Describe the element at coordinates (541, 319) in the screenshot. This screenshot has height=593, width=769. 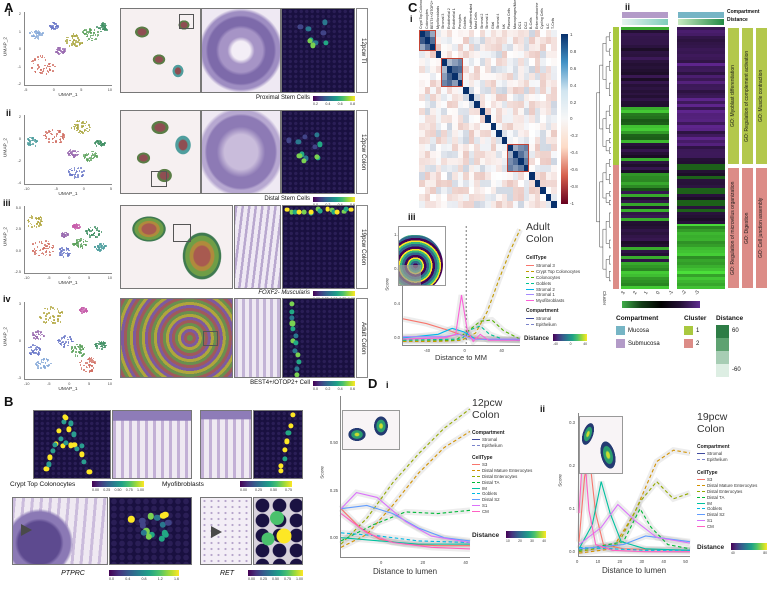
I see `legend-item: Stromal` at that location.